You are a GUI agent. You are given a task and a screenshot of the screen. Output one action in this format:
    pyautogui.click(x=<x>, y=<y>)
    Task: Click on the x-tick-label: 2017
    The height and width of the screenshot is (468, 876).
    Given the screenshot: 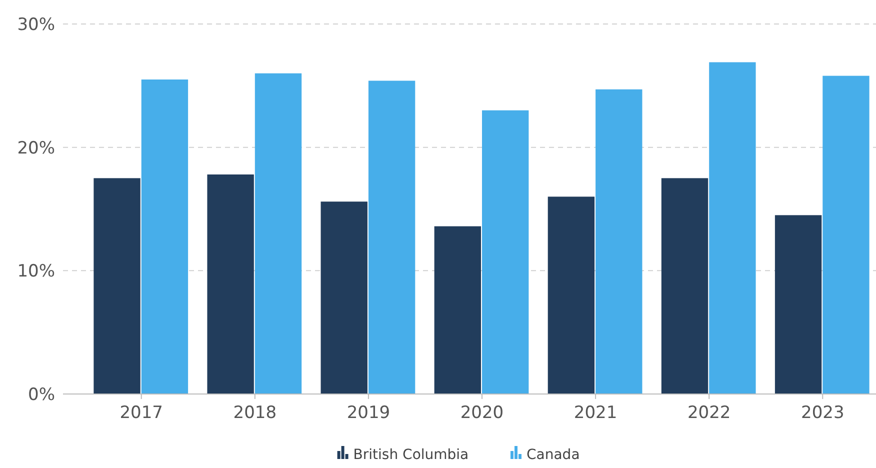 What is the action you would take?
    pyautogui.click(x=141, y=413)
    